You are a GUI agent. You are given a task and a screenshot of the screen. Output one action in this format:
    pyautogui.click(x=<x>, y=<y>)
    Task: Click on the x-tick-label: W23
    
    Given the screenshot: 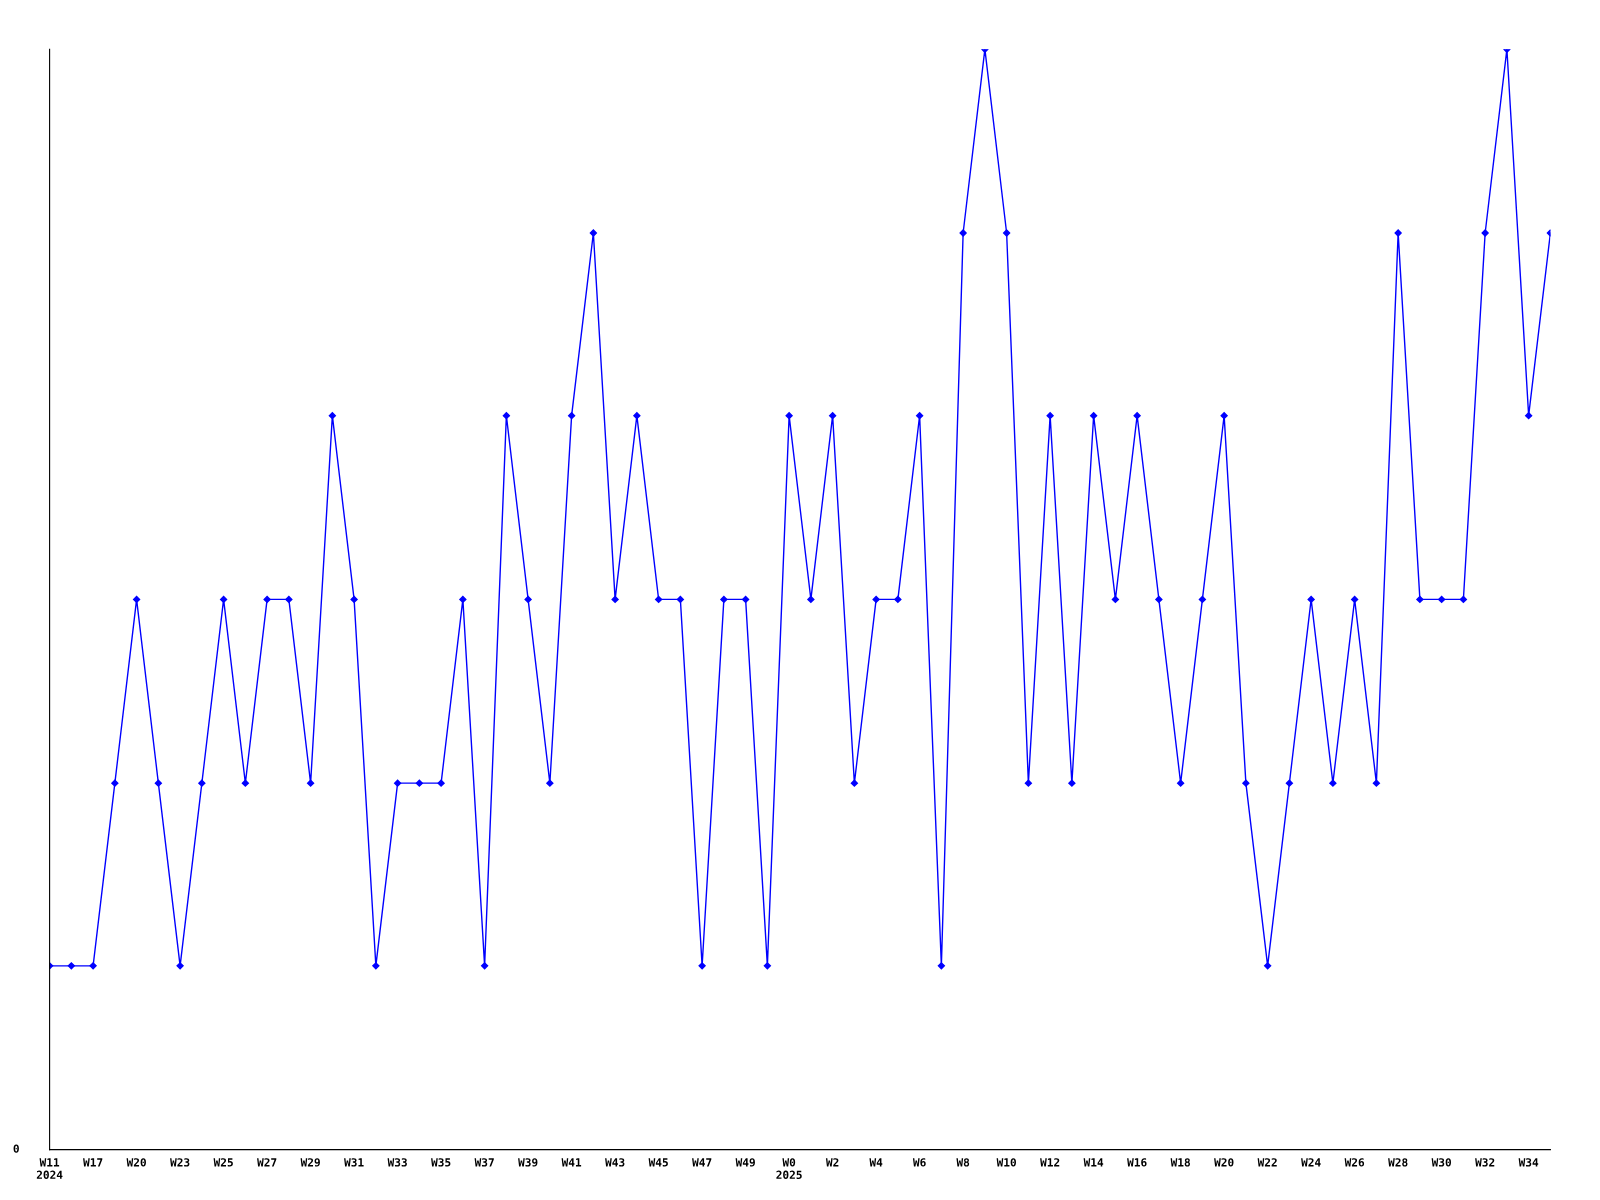 What is the action you would take?
    pyautogui.click(x=180, y=1162)
    